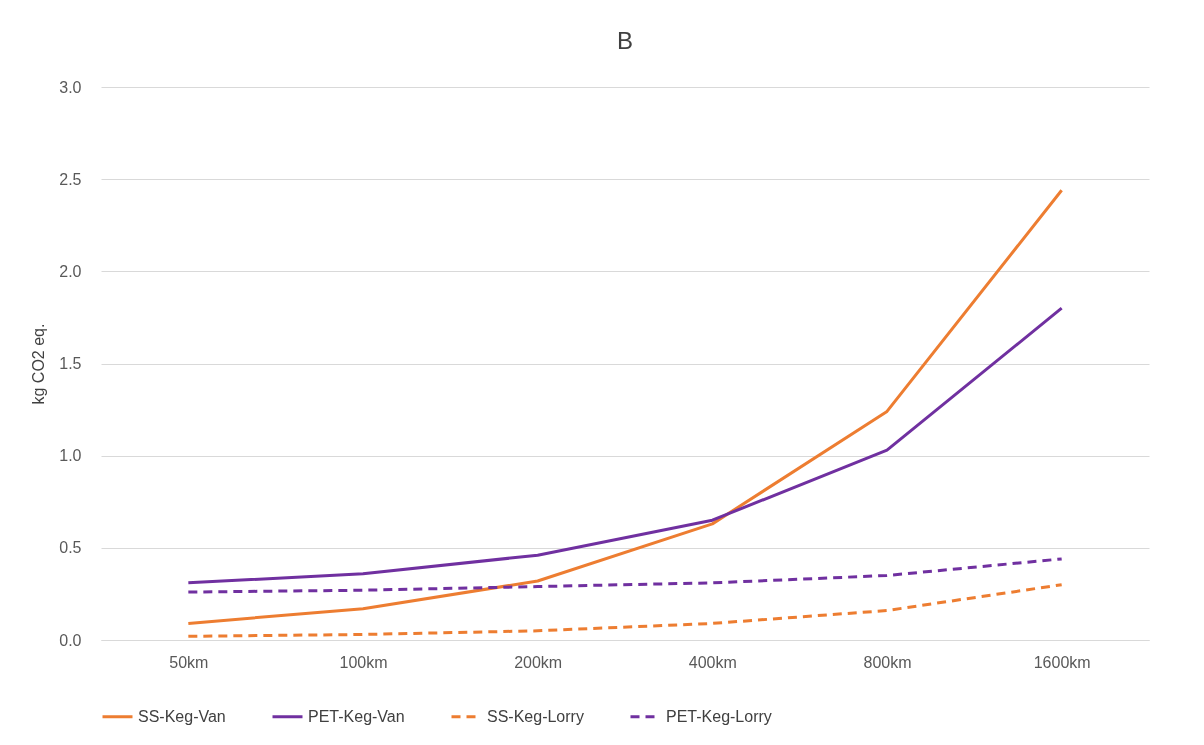  What do you see at coordinates (712, 662) in the screenshot?
I see `x-tick-label: 400km` at bounding box center [712, 662].